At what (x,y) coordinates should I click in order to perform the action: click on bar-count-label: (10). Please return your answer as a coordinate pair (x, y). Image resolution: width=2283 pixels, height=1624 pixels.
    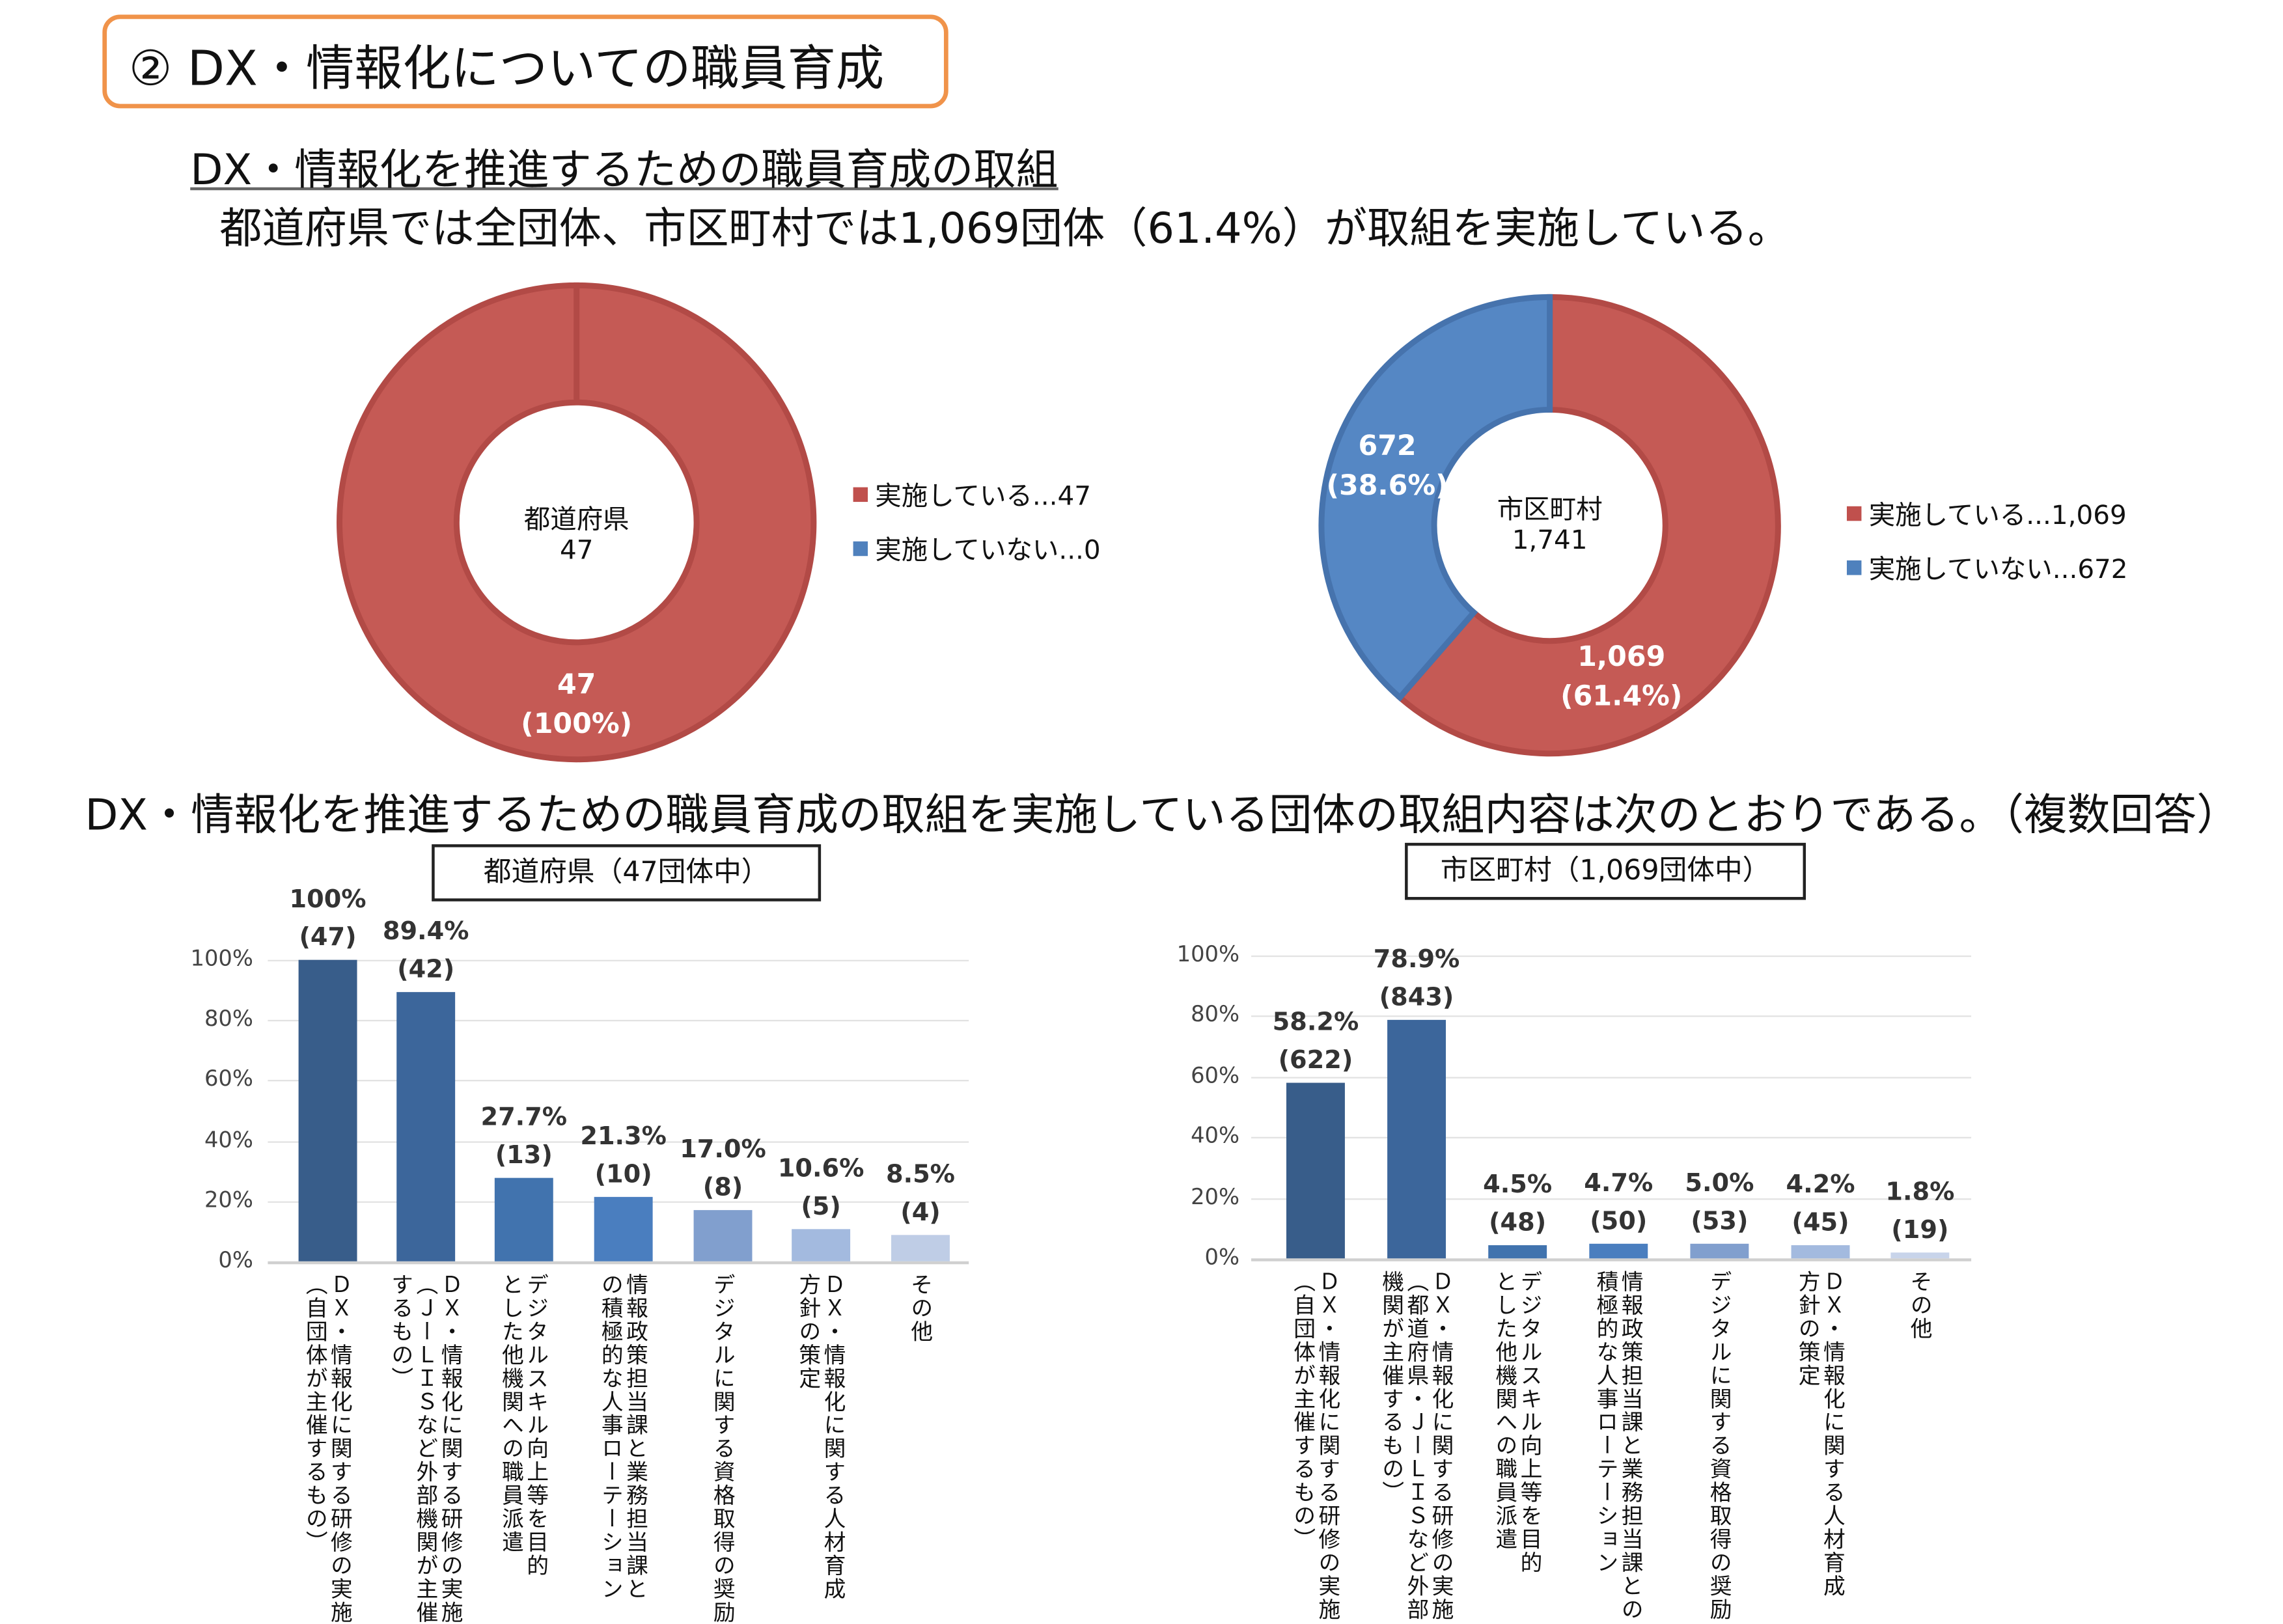
    Looking at the image, I should click on (623, 1175).